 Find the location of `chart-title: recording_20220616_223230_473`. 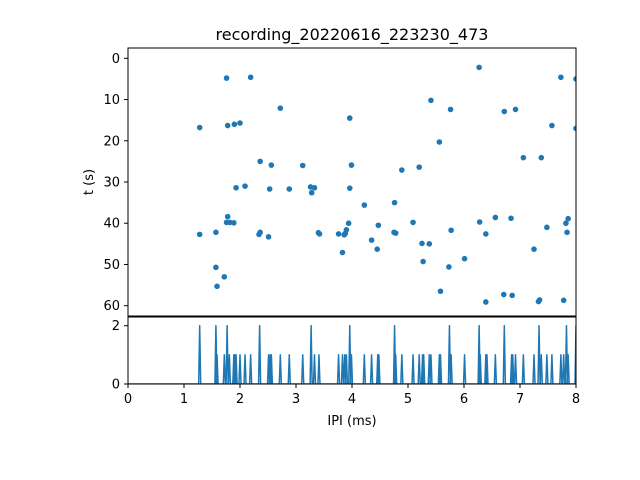

chart-title: recording_20220616_223230_473 is located at coordinates (352, 35).